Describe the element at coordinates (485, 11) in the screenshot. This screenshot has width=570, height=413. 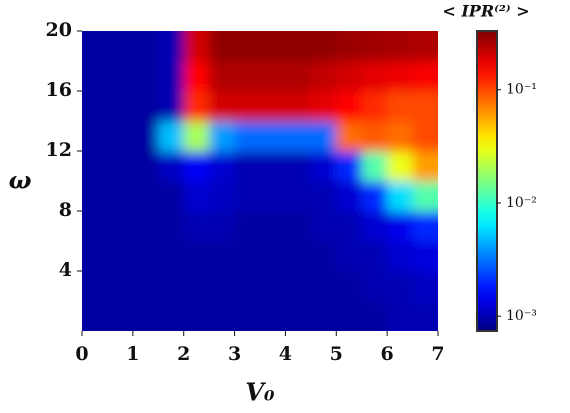
I see `colorbar-label: < IPR⁽²⁾ >` at that location.